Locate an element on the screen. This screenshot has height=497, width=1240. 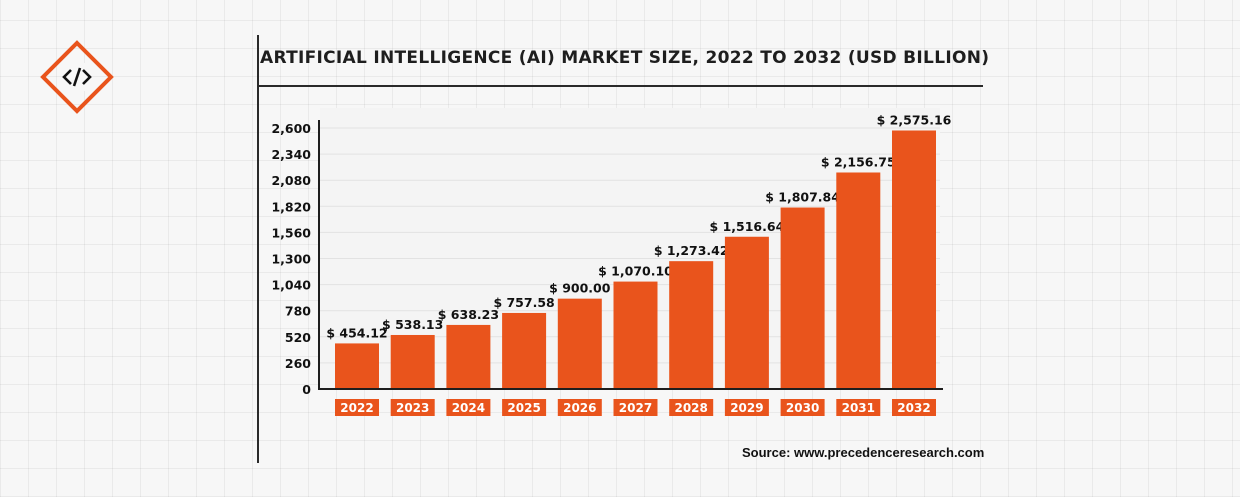
y-tick-label: 2,340 is located at coordinates (291, 154).